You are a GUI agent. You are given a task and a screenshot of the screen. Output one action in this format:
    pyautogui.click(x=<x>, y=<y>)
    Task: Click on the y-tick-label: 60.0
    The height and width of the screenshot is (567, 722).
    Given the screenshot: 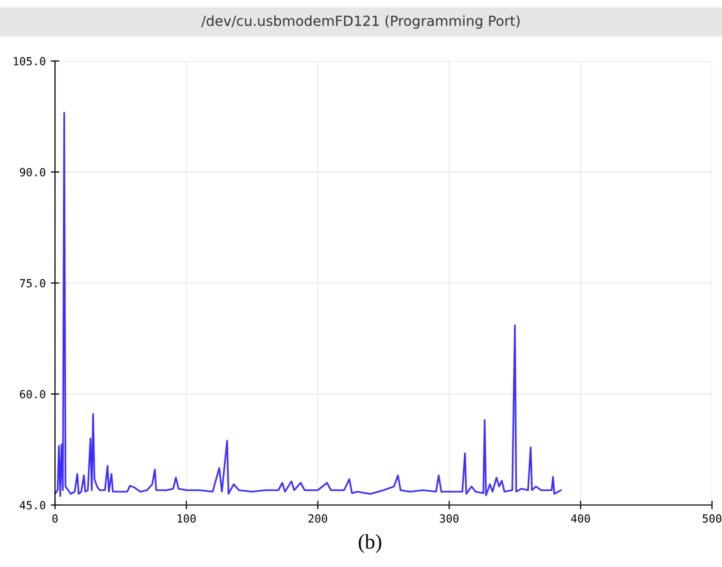 What is the action you would take?
    pyautogui.click(x=33, y=394)
    